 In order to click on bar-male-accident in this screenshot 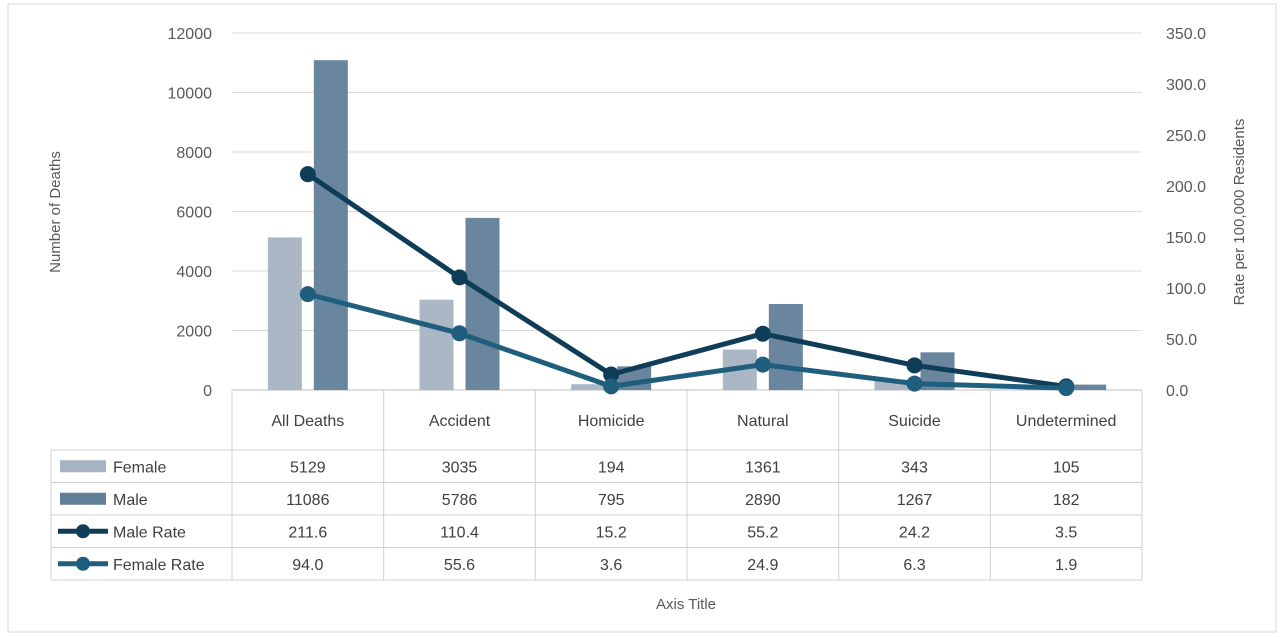, I will do `click(482, 303)`.